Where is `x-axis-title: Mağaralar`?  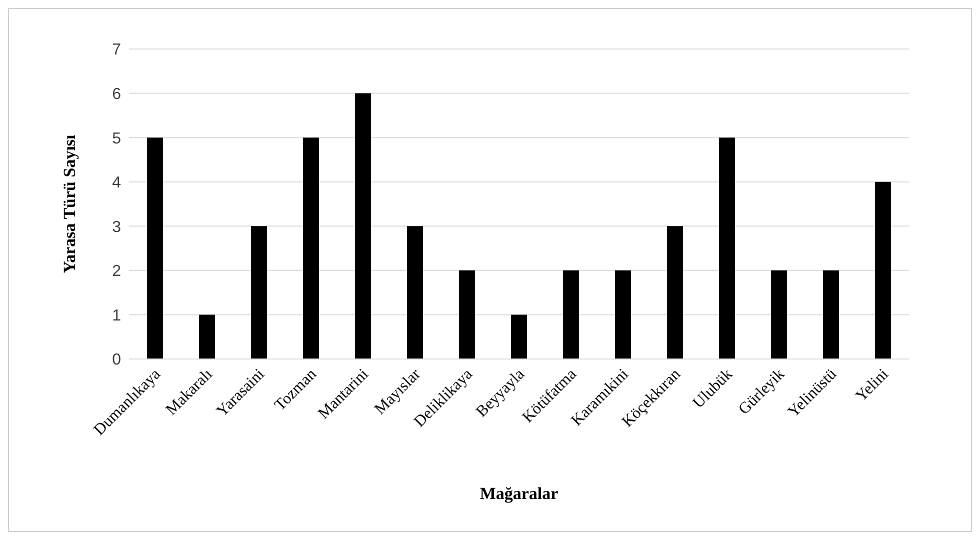
x-axis-title: Mağaralar is located at coordinates (519, 493).